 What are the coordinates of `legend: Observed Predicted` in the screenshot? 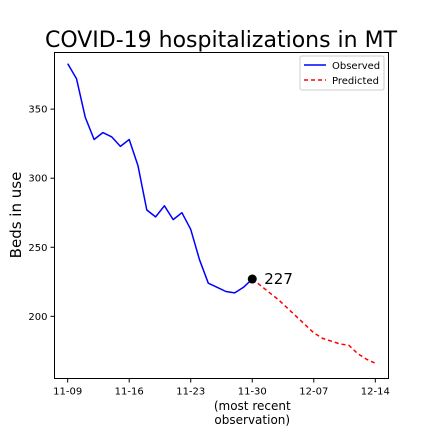 It's located at (342, 73).